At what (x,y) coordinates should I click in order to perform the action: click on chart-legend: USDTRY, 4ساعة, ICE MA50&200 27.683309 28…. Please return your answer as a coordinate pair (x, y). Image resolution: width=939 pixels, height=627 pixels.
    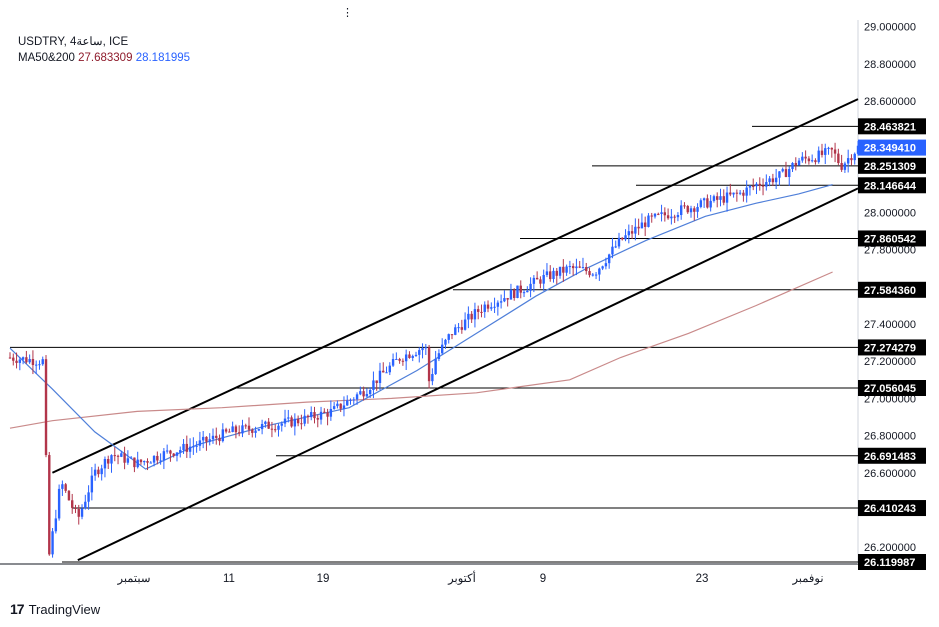
    Looking at the image, I should click on (104, 50).